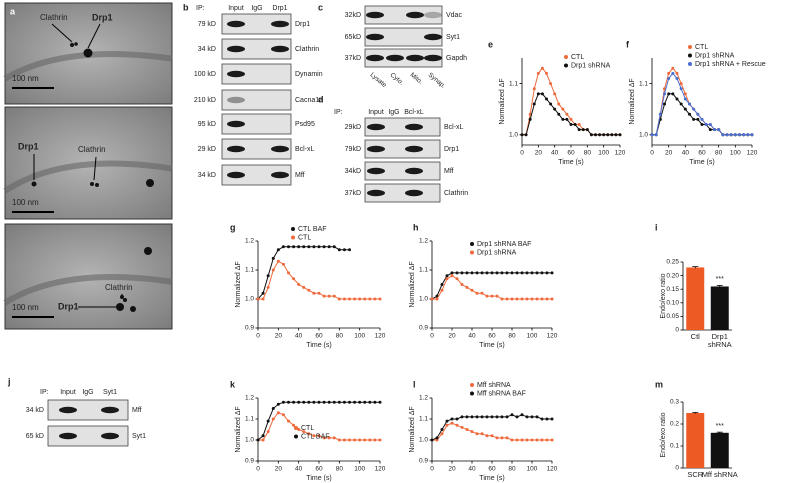 This screenshot has height=483, width=800. I want to click on lane-label: Synap., so click(437, 80).